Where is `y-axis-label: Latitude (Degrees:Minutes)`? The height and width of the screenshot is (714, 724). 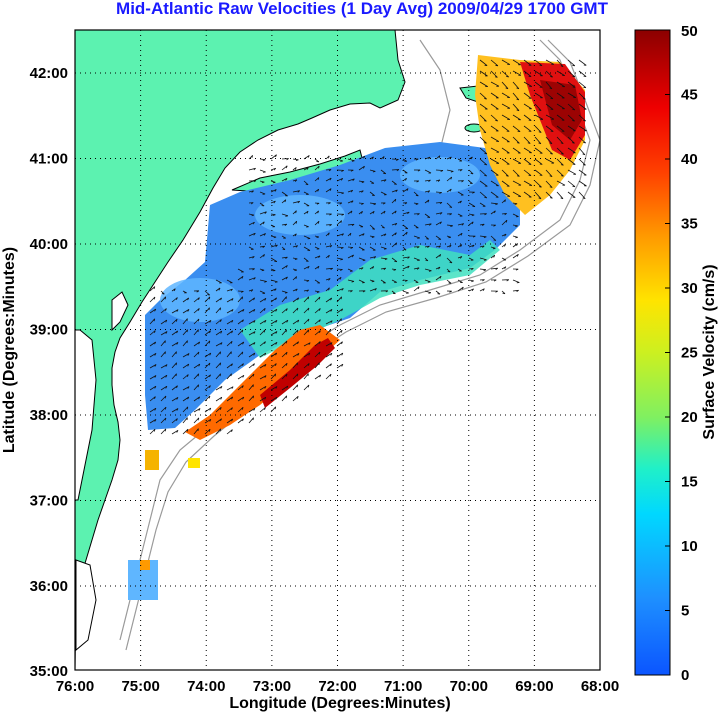
y-axis-label: Latitude (Degrees:Minutes) is located at coordinates (9, 350).